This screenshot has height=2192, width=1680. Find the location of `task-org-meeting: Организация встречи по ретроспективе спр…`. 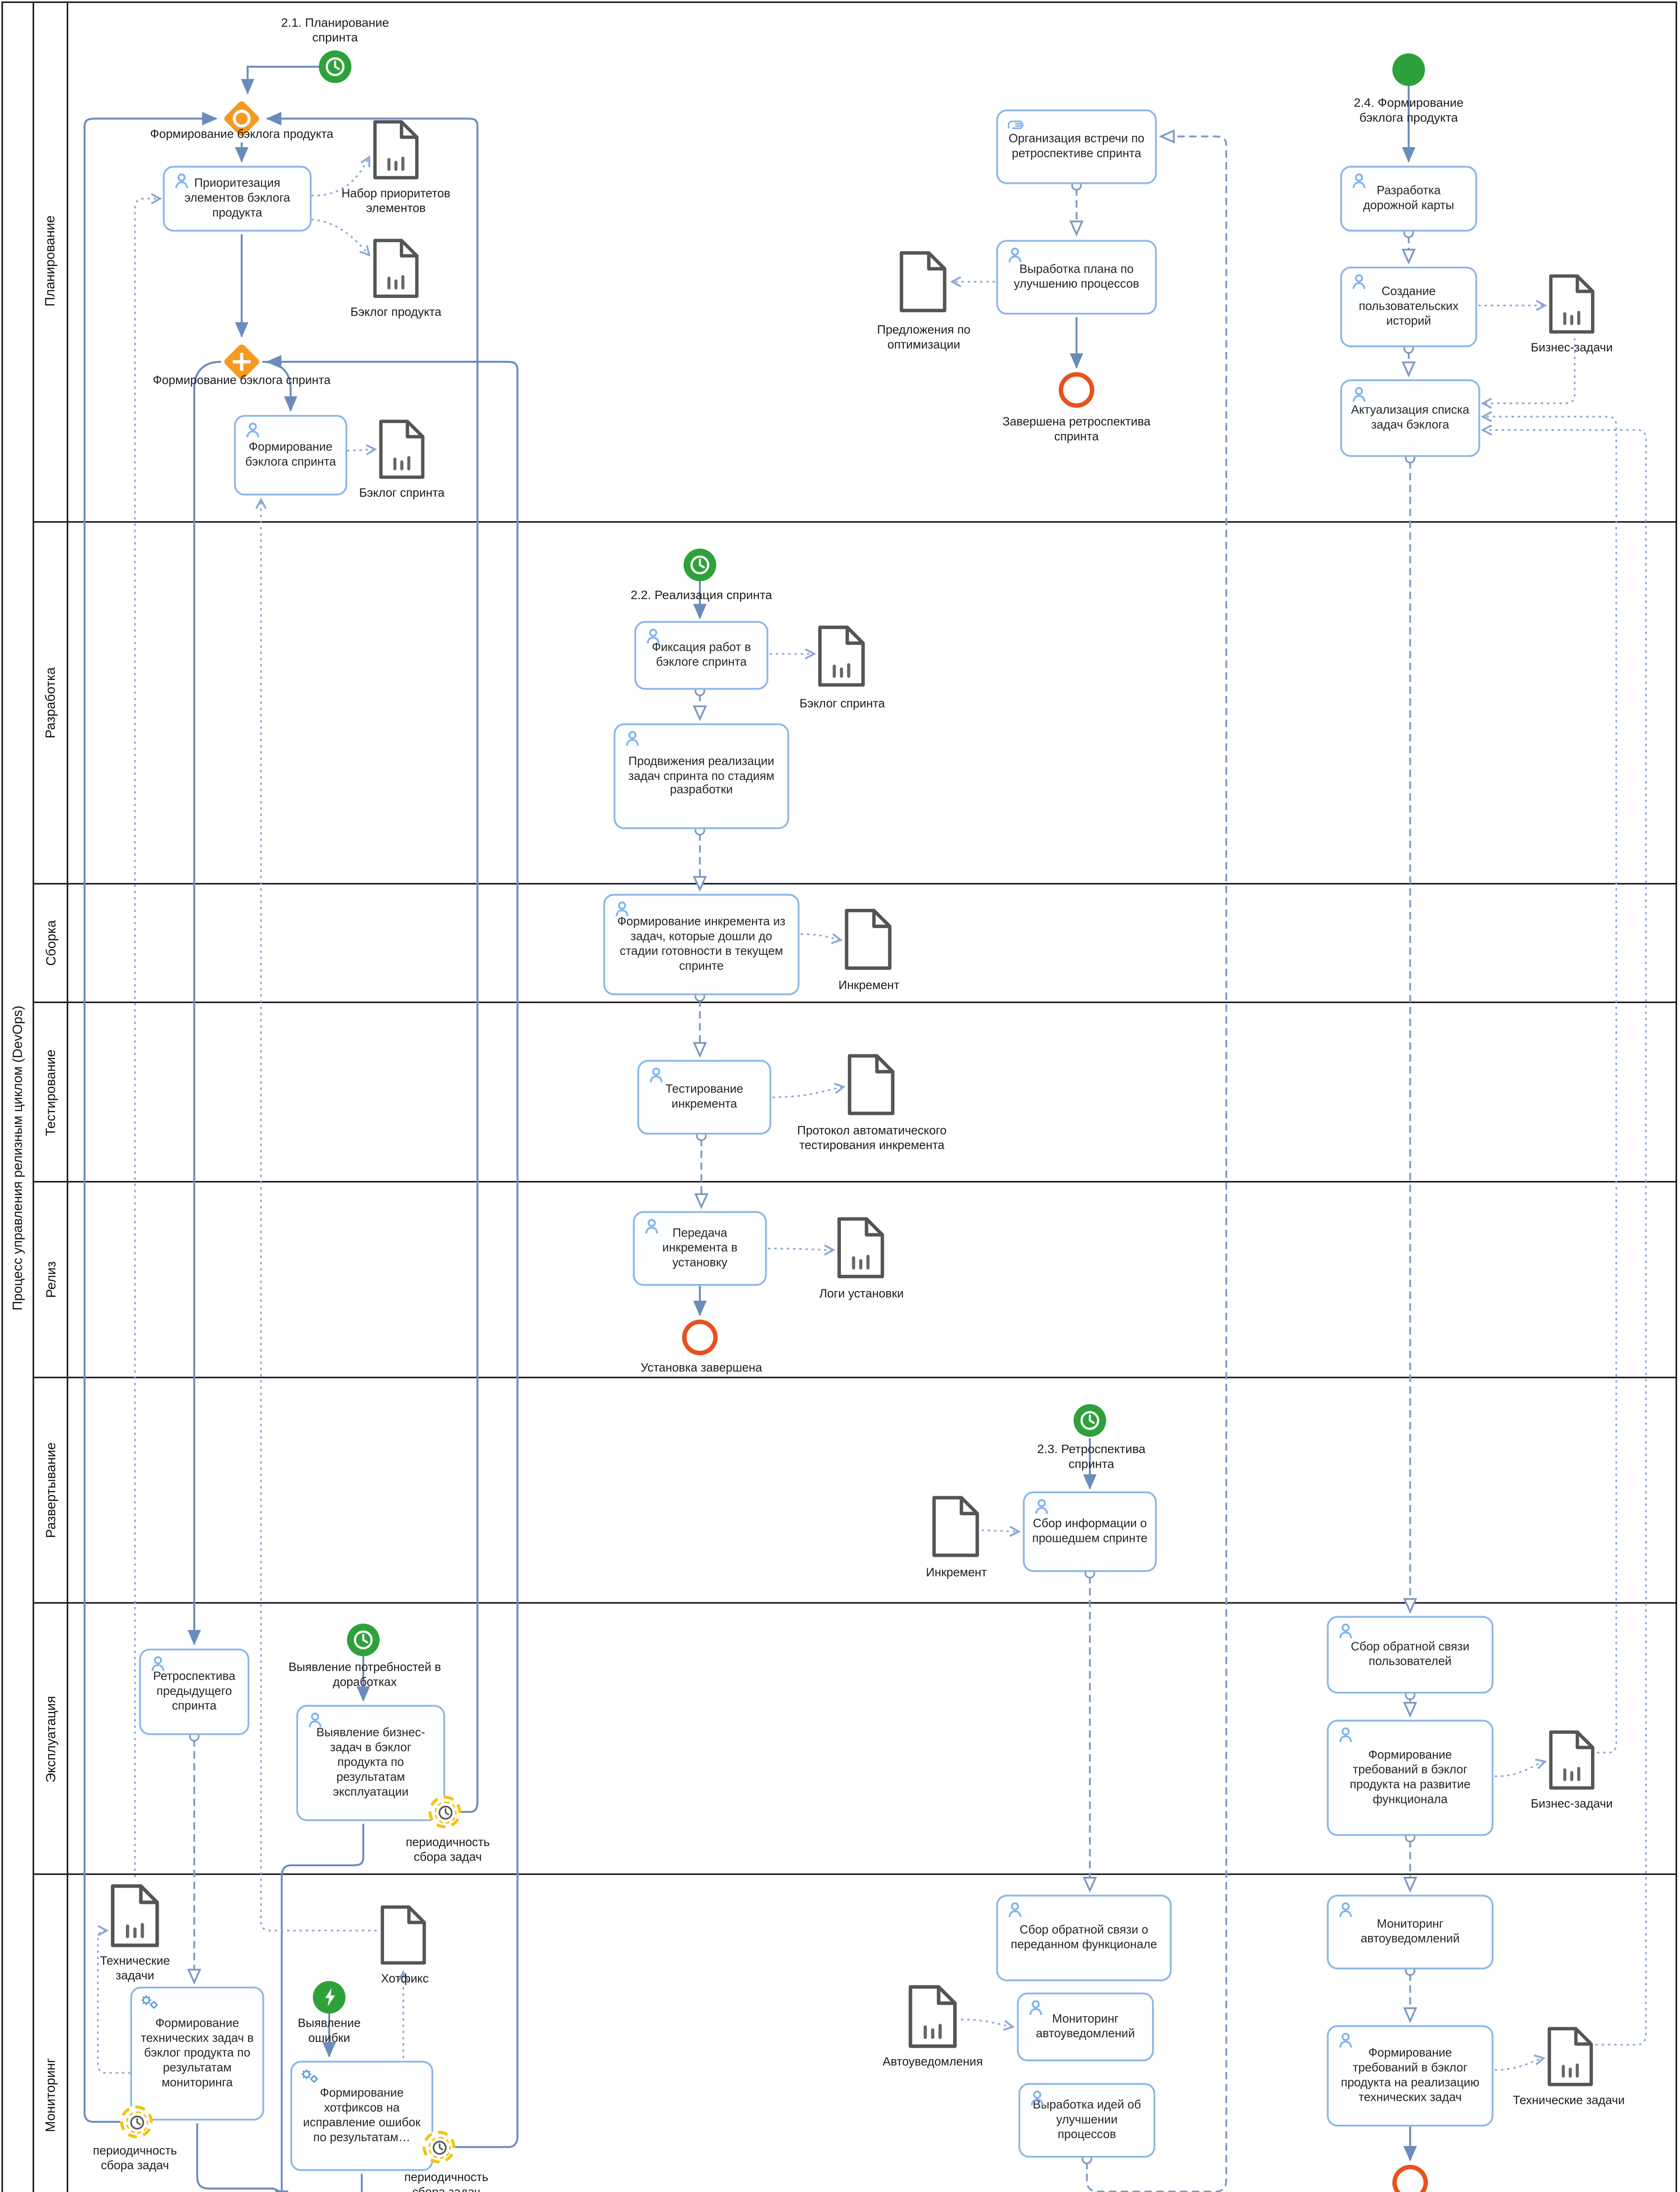

task-org-meeting: Организация встречи по ретроспективе спр… is located at coordinates (1076, 147).